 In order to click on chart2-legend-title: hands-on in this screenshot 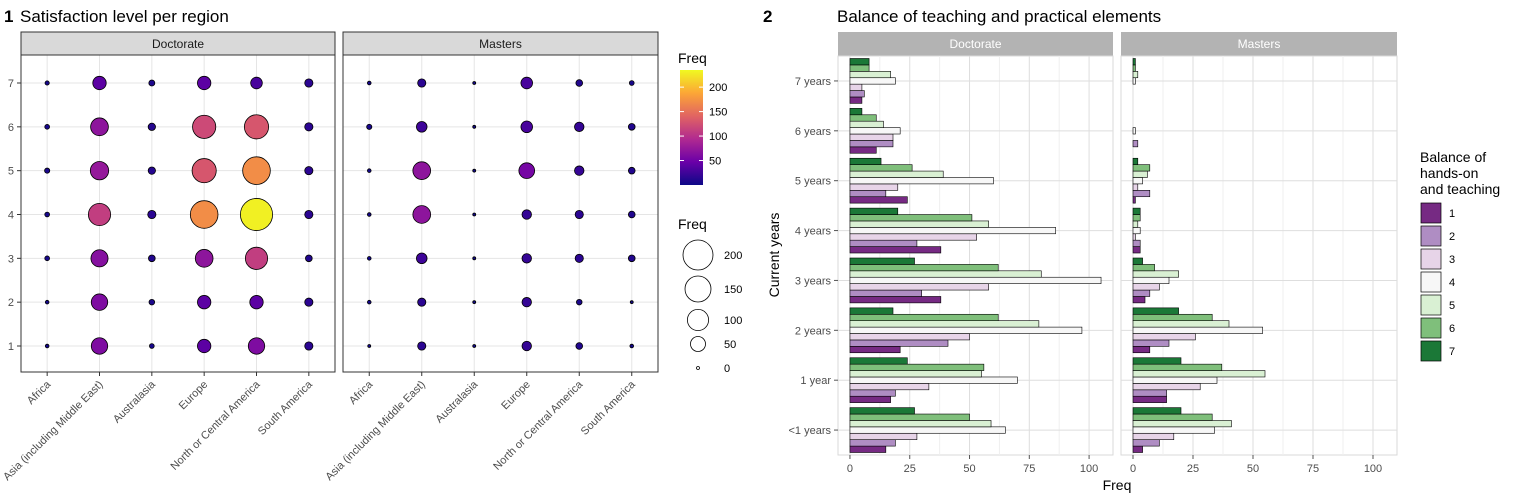, I will do `click(1449, 173)`.